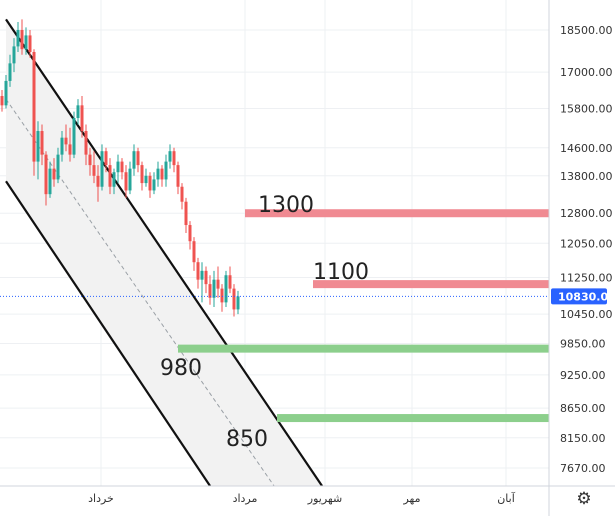 Image resolution: width=615 pixels, height=516 pixels. Describe the element at coordinates (411, 498) in the screenshot. I see `x-tick-label: مهر` at that location.